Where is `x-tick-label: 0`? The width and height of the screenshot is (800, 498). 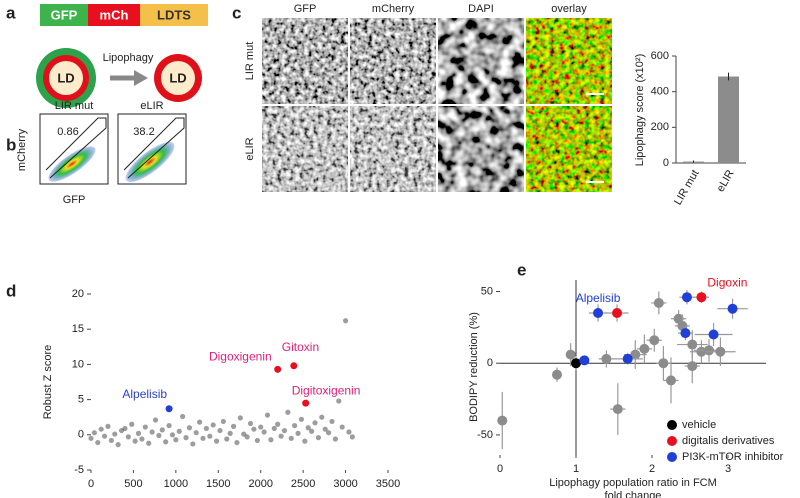
x-tick-label: 0 is located at coordinates (91, 484).